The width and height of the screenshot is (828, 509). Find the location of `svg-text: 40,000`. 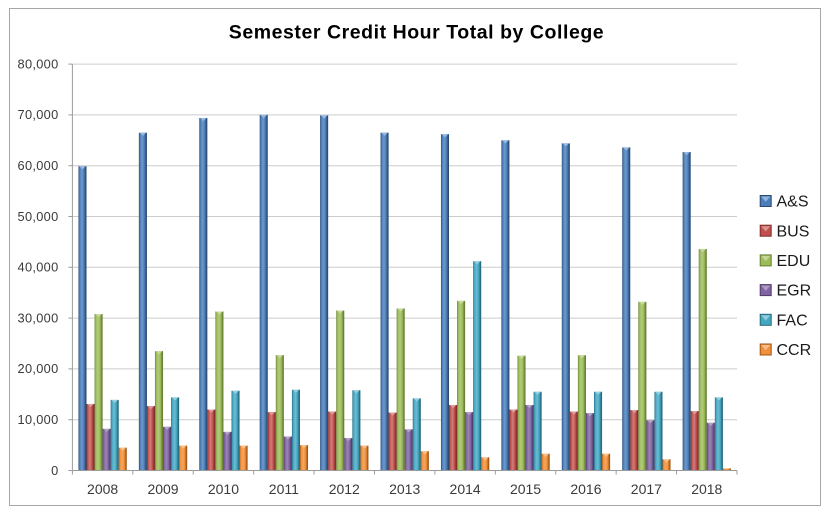

svg-text: 40,000 is located at coordinates (38, 267).